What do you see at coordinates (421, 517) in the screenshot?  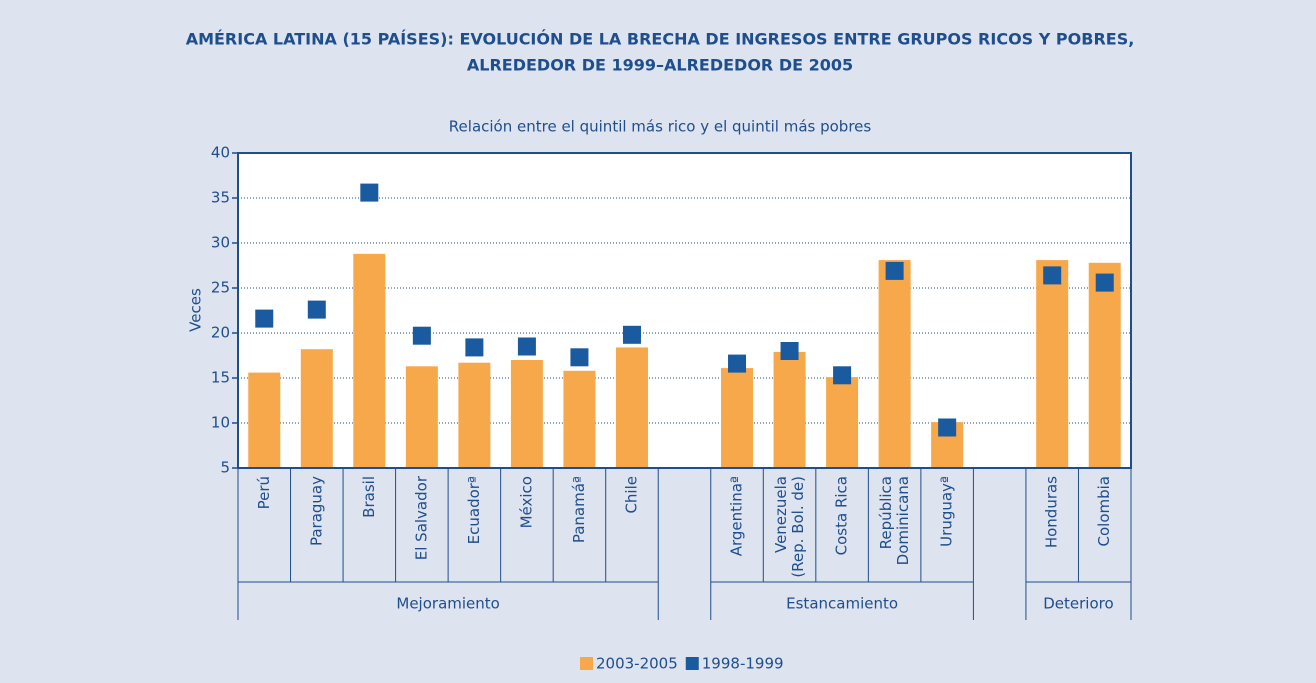 I see `x-tick-label: El Salvador` at bounding box center [421, 517].